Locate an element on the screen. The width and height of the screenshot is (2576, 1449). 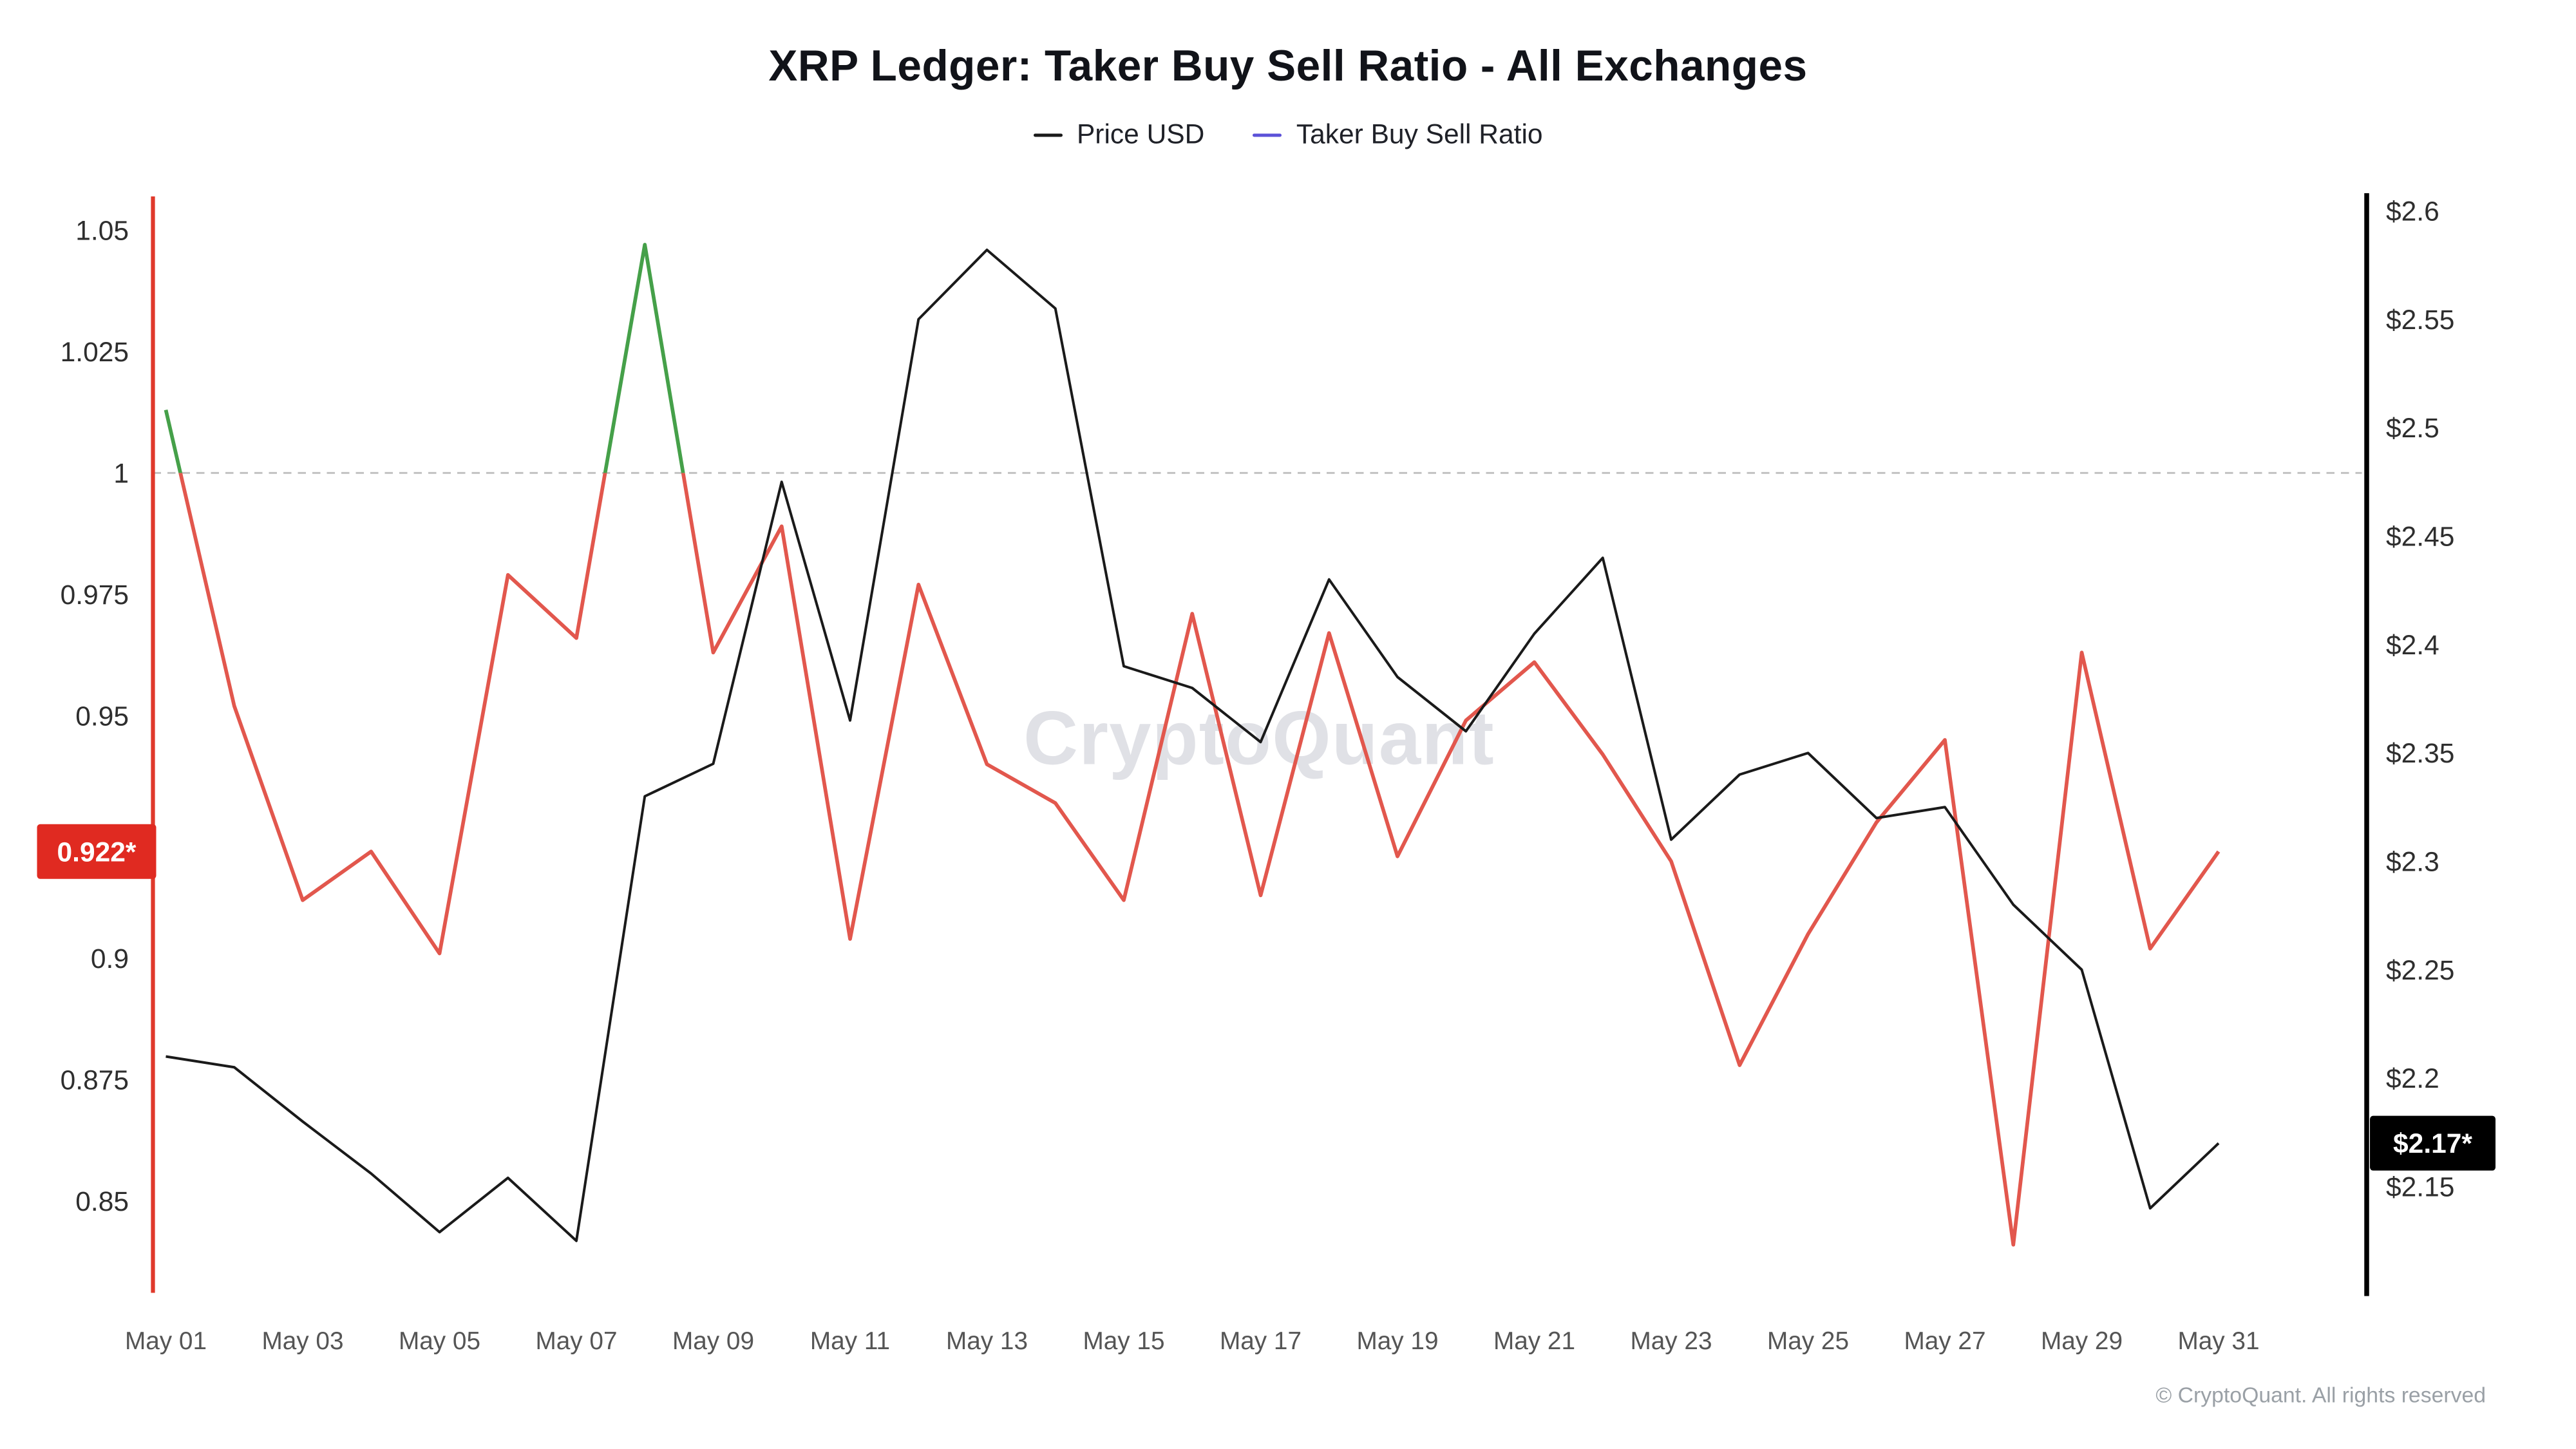
x-axis-tick-label: May 11 is located at coordinates (850, 1341).